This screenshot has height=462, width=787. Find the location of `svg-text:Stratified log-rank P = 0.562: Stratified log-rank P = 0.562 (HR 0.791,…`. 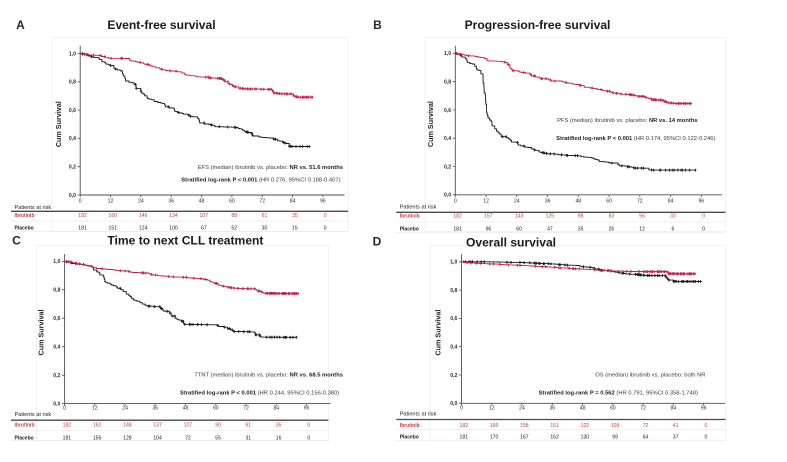

svg-text:Stratified log-rank P = 0.562: Stratified log-rank P = 0.562 (HR 0.791,… is located at coordinates (618, 394).